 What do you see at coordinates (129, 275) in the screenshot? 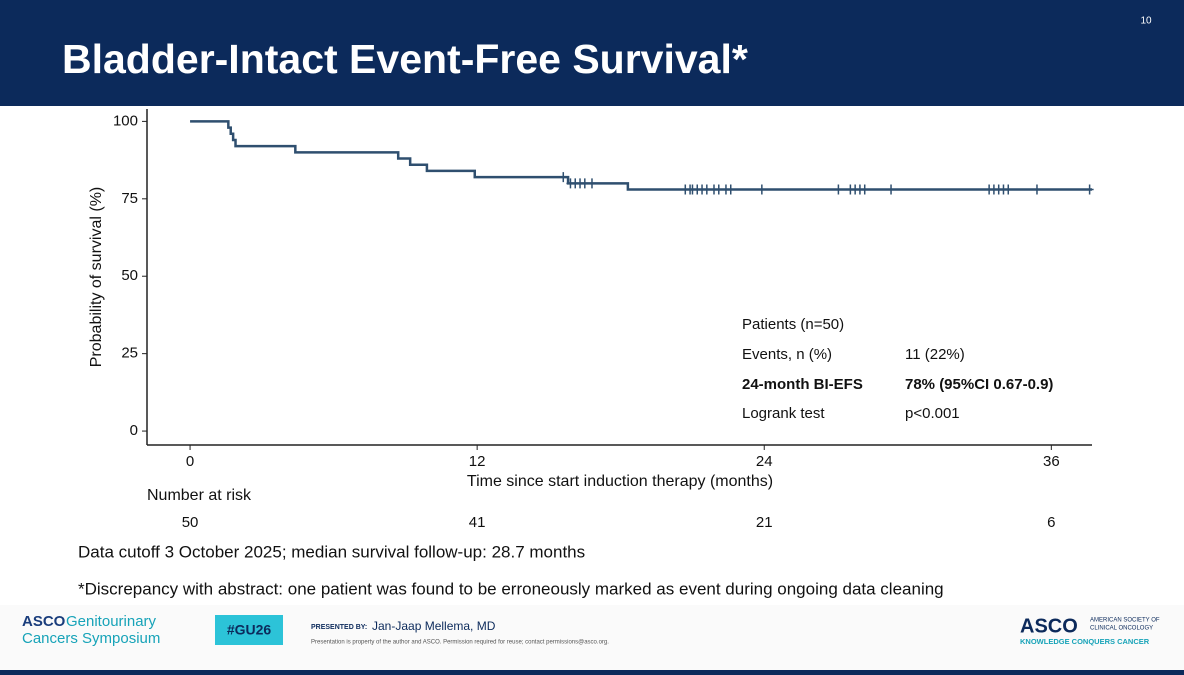
I see `y-tick-label: 50` at bounding box center [129, 275].